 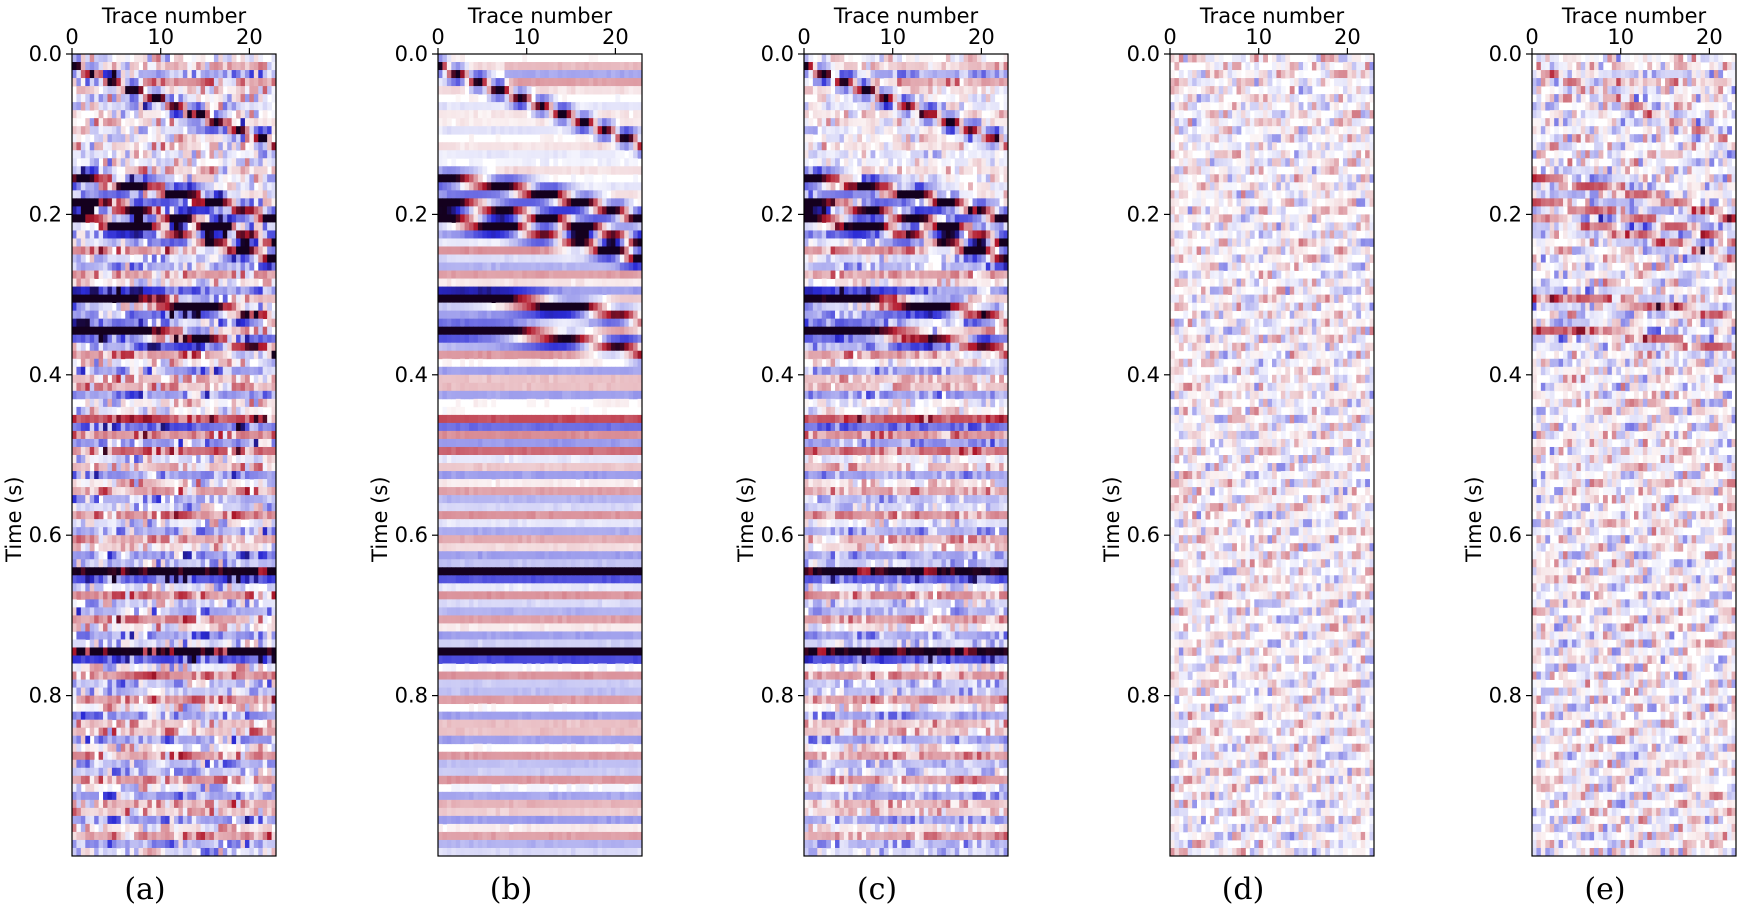 I want to click on seismic-plot-d: 0 10 20 0.0 0.2 0.4 0.6 0.8 Trace number Time (s), so click(x=1237, y=430).